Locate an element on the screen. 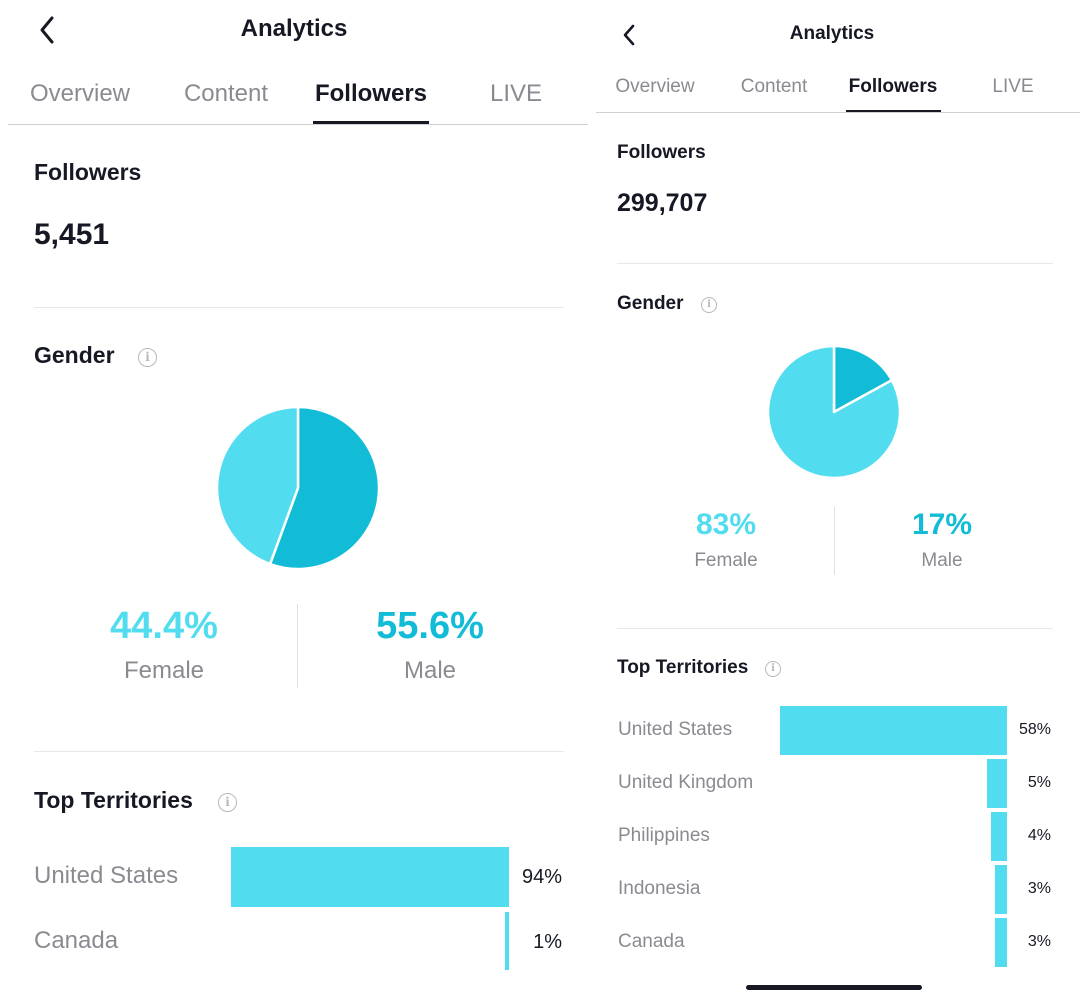  followers-count: 5,451 is located at coordinates (72, 234).